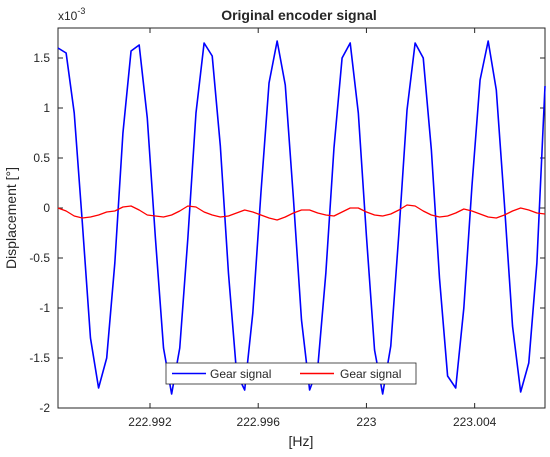 This screenshot has width=550, height=457. What do you see at coordinates (259, 422) in the screenshot?
I see `x-tick-label: 222.996` at bounding box center [259, 422].